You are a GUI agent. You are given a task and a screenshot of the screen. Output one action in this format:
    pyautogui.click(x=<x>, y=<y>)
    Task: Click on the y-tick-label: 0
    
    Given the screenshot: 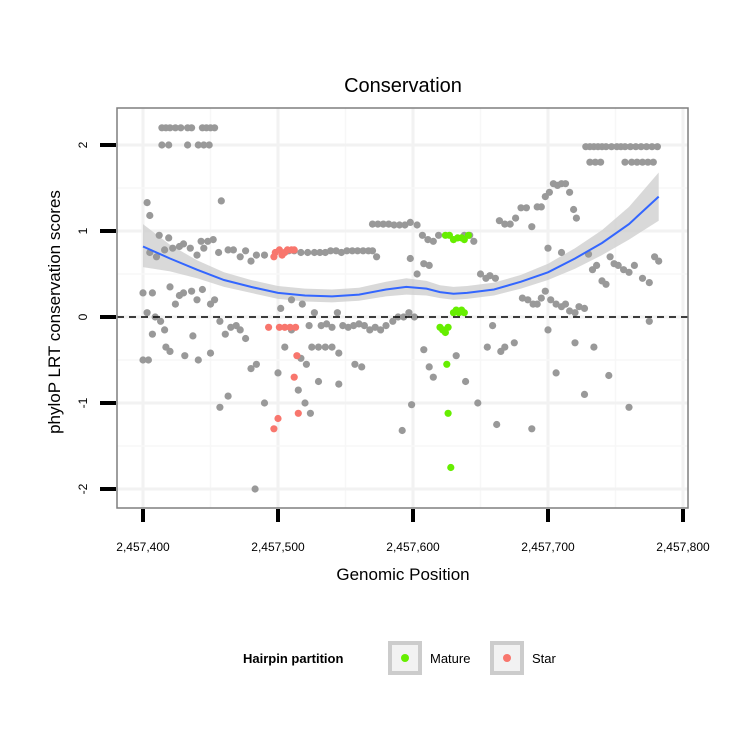 What is the action you would take?
    pyautogui.click(x=83, y=316)
    